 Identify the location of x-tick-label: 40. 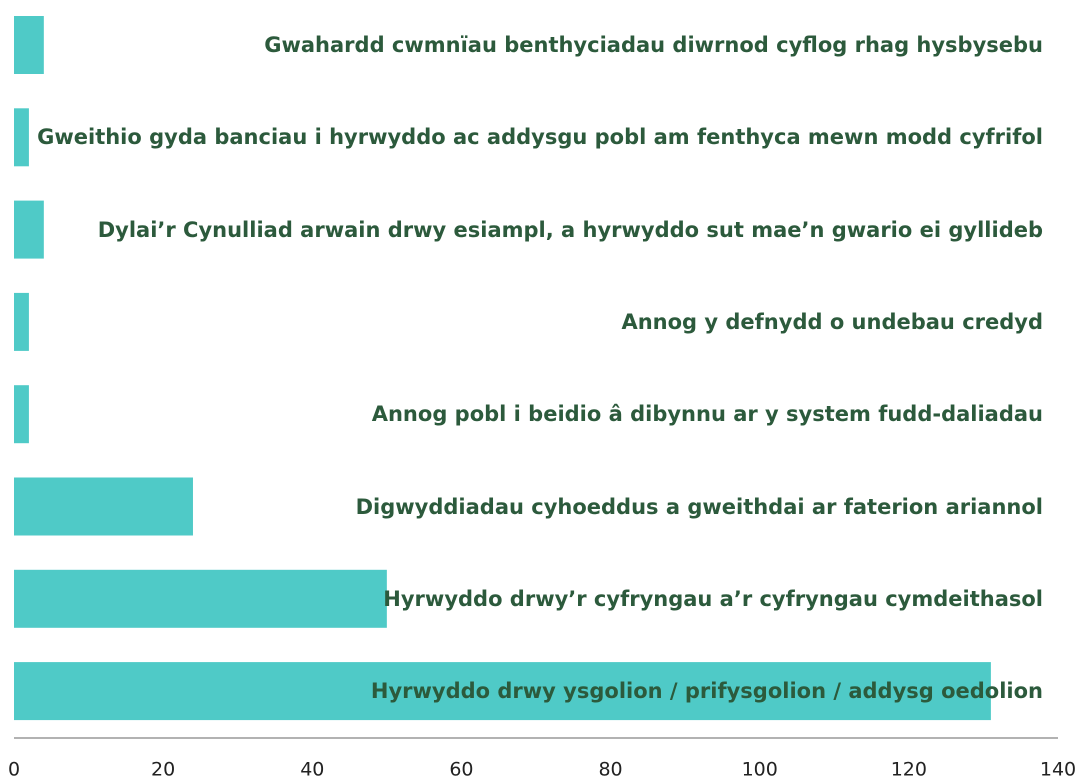
(312, 770).